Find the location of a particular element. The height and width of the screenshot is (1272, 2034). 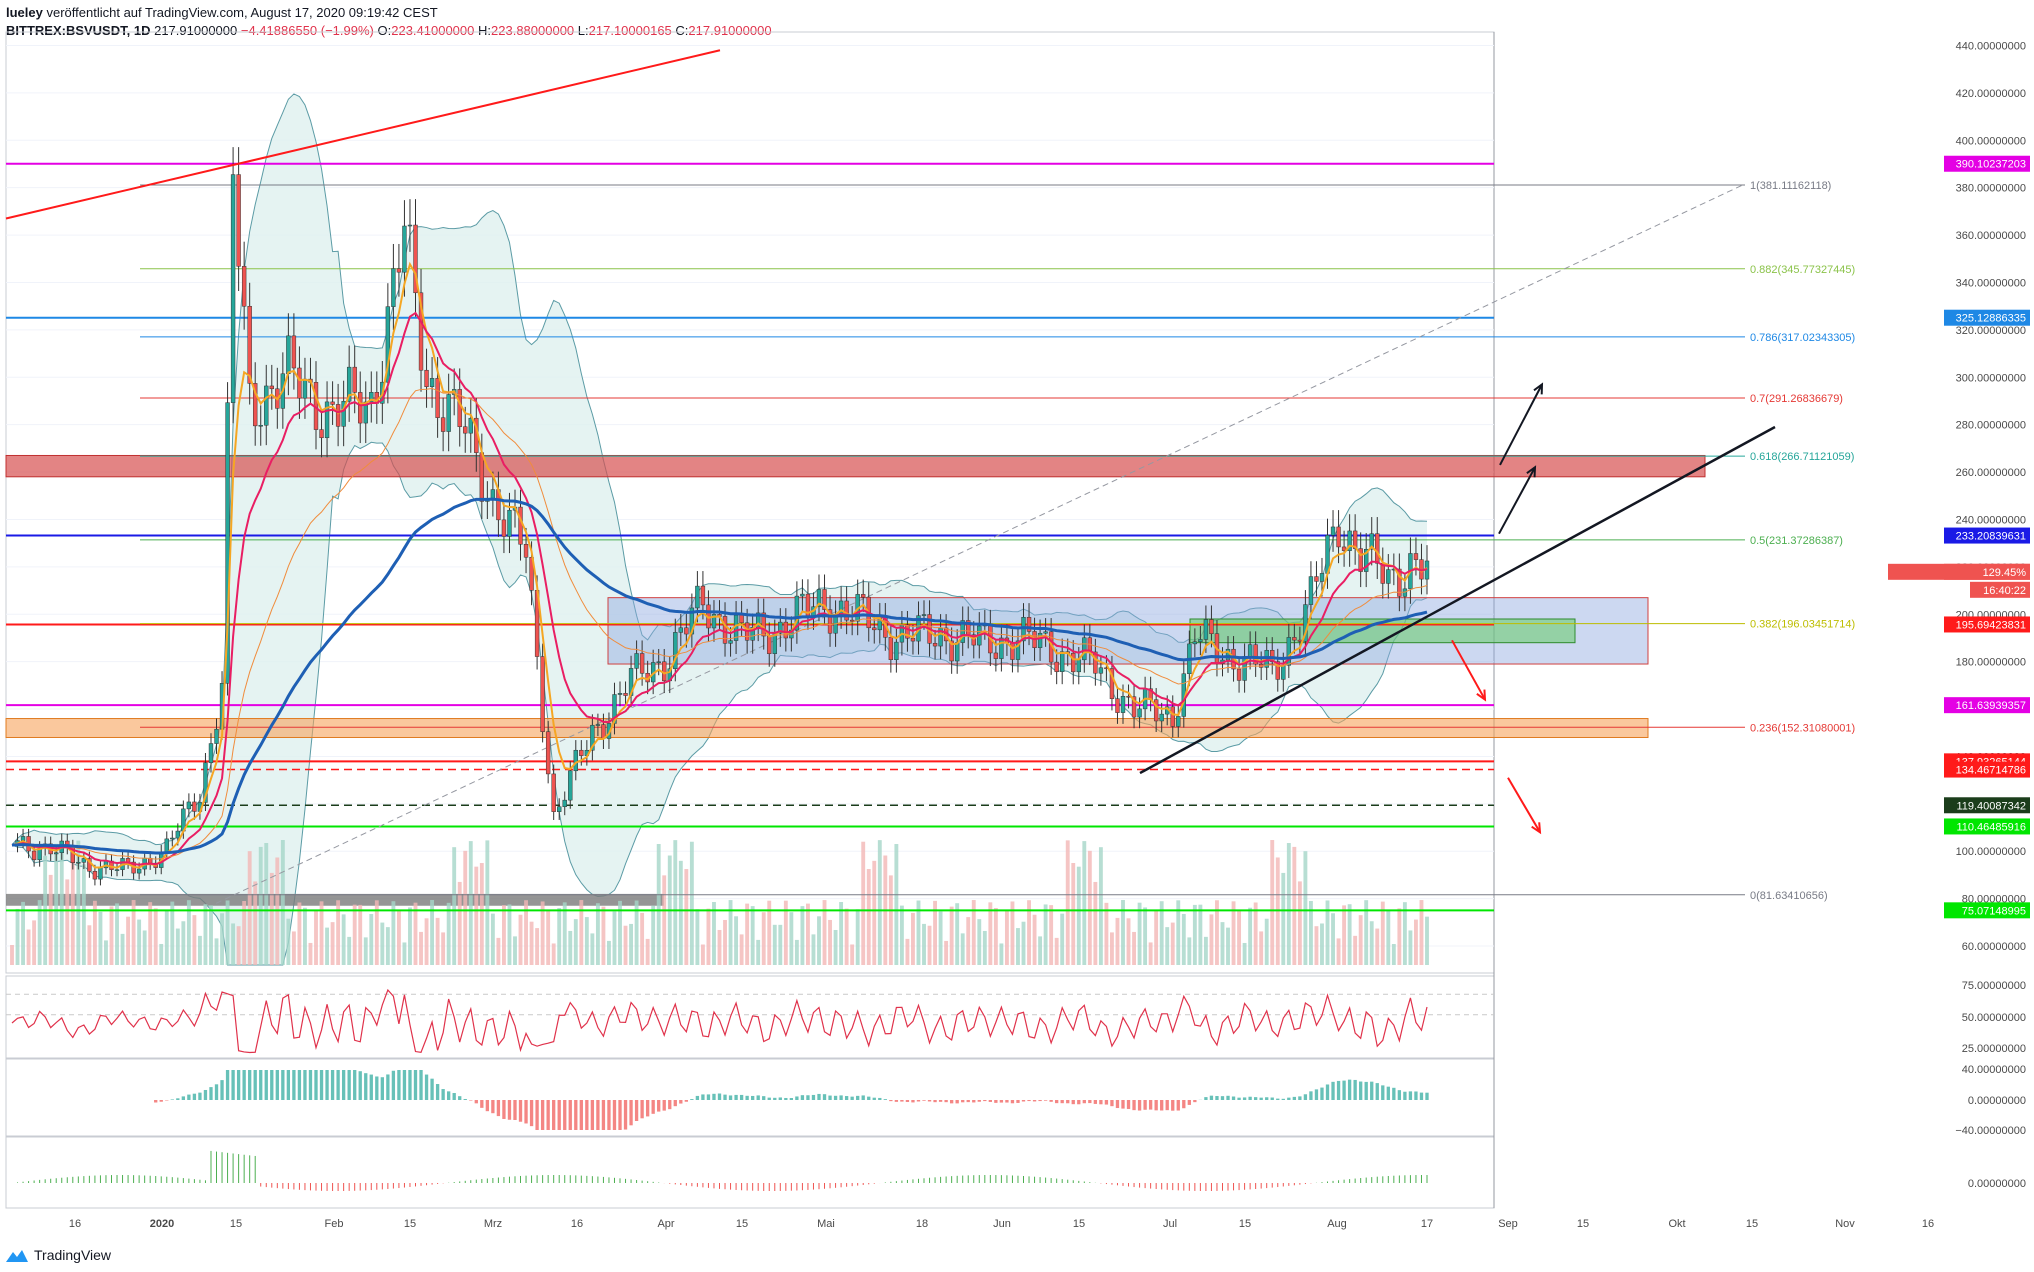

price-tick: 440.00000000 is located at coordinates (1991, 46).